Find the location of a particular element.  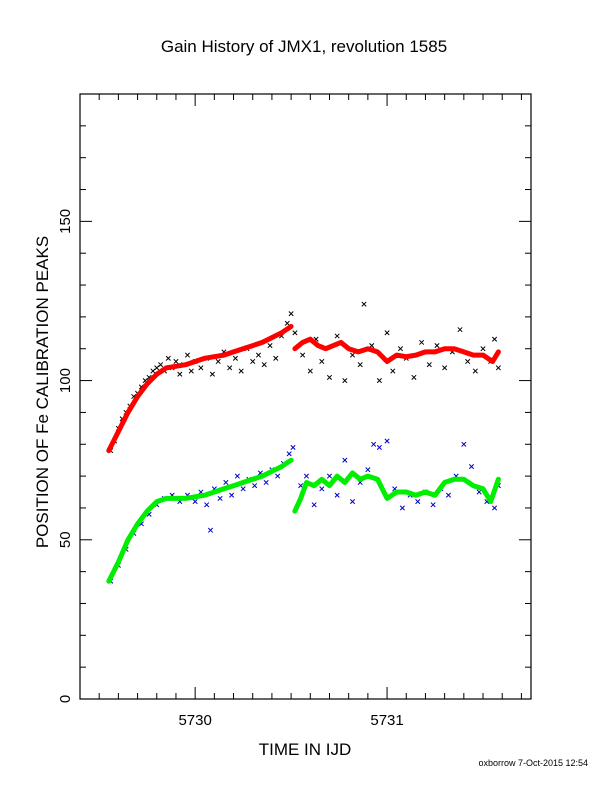

y-tick-label: 50 is located at coordinates (65, 539).